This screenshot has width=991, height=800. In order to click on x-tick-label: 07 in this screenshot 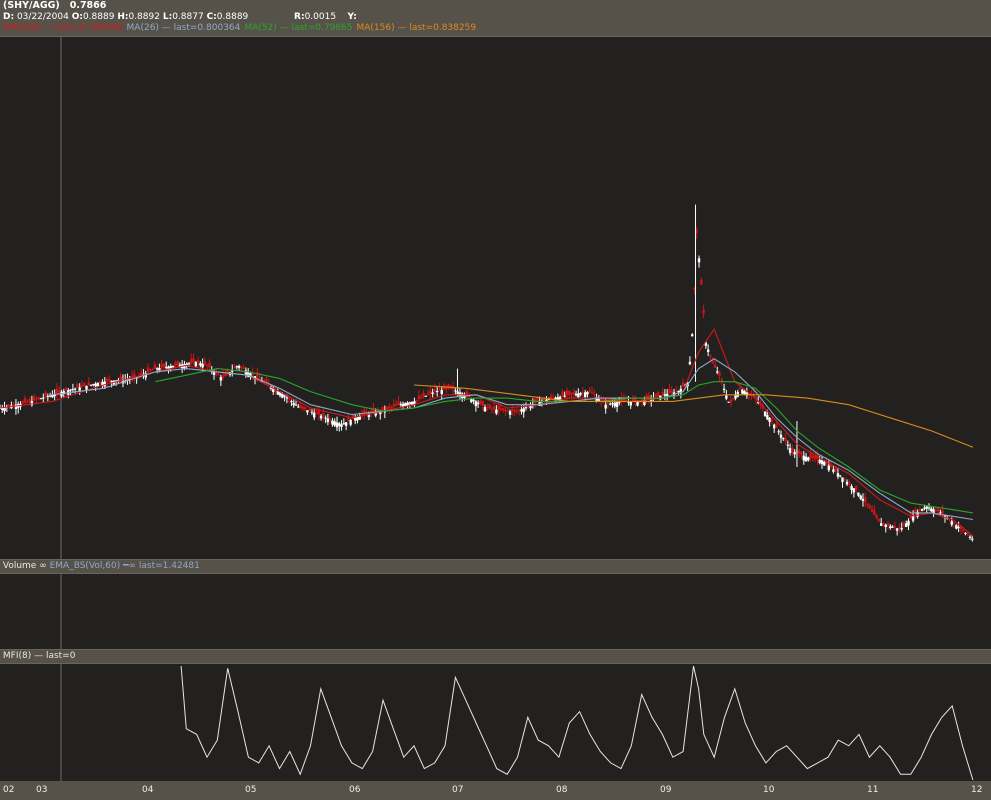, I will do `click(458, 790)`.